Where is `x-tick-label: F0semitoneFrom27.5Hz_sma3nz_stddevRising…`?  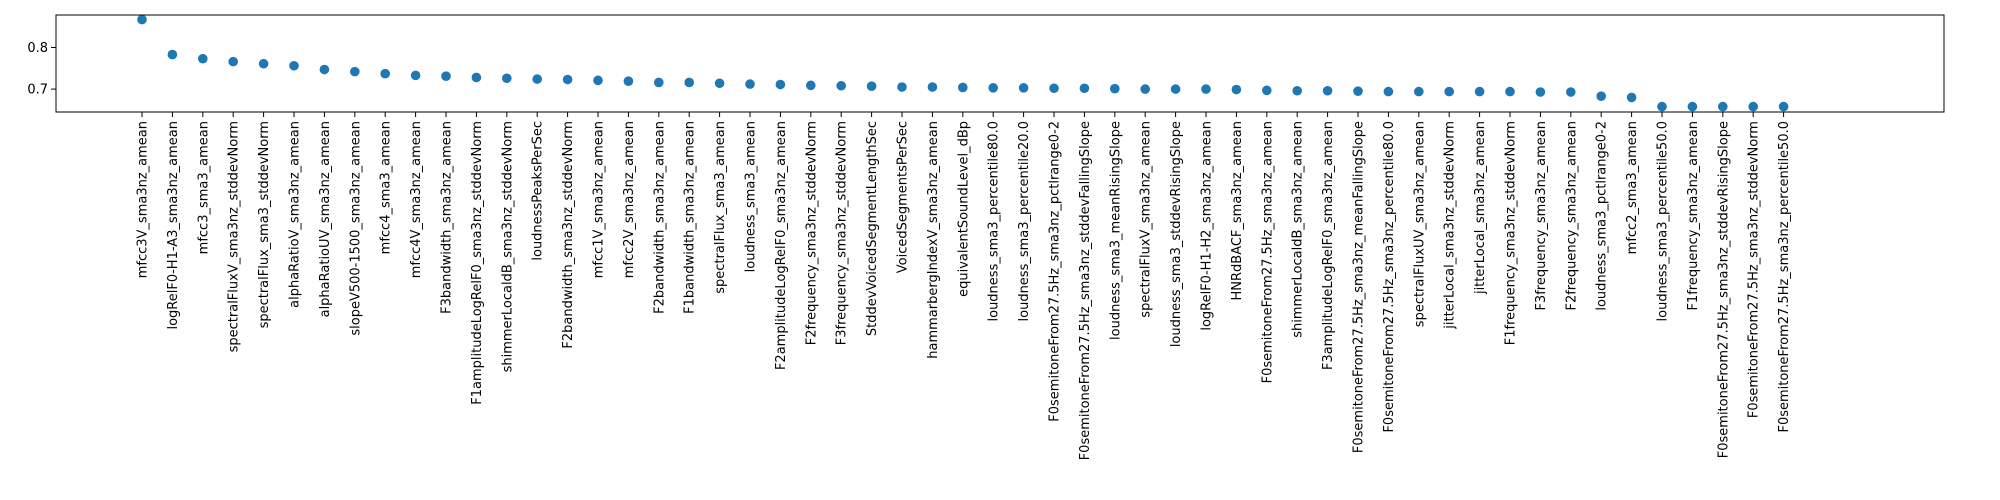
x-tick-label: F0semitoneFrom27.5Hz_sma3nz_stddevRising… is located at coordinates (1723, 289).